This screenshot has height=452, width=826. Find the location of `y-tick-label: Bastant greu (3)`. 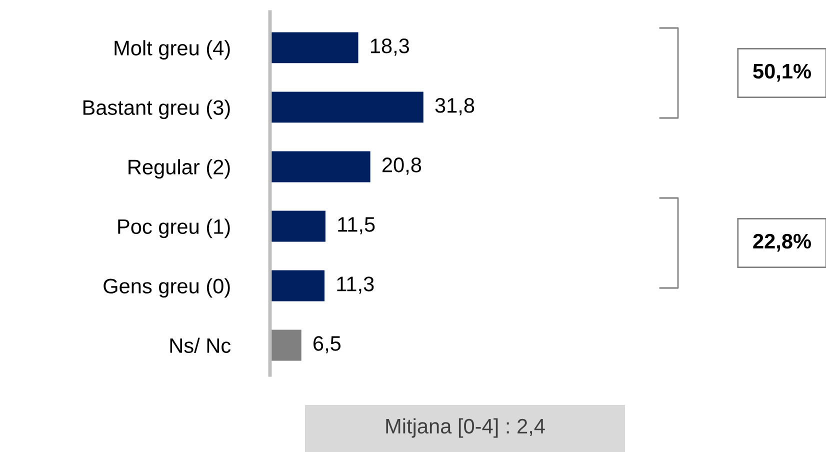

y-tick-label: Bastant greu (3) is located at coordinates (156, 110).